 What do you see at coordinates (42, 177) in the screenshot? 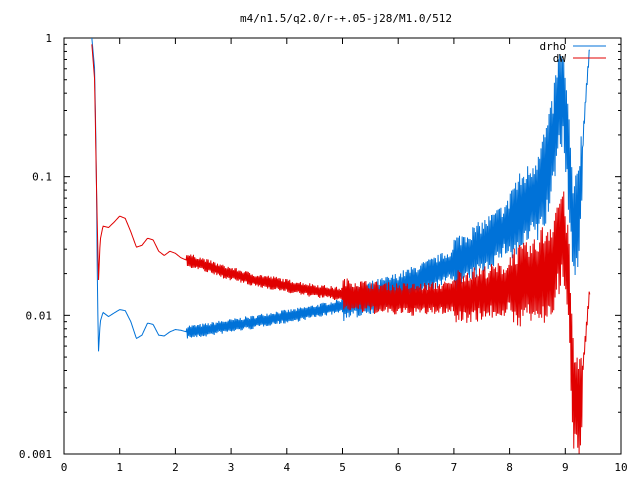
I see `y-tick-label: 0.1` at bounding box center [42, 177].